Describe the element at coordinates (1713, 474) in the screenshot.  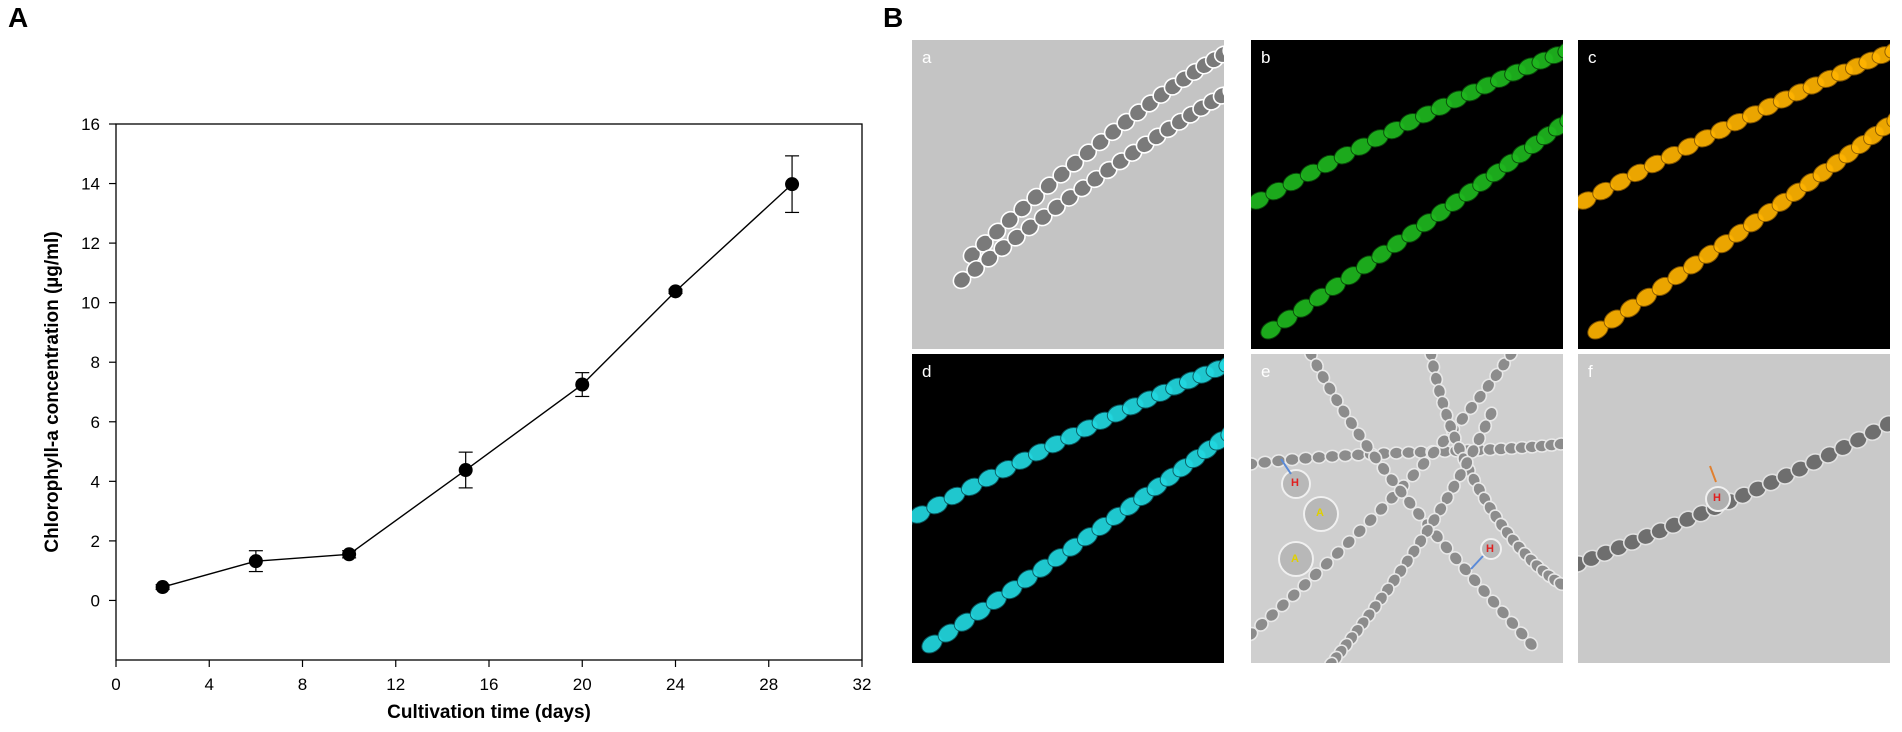
I see `arrow-f` at that location.